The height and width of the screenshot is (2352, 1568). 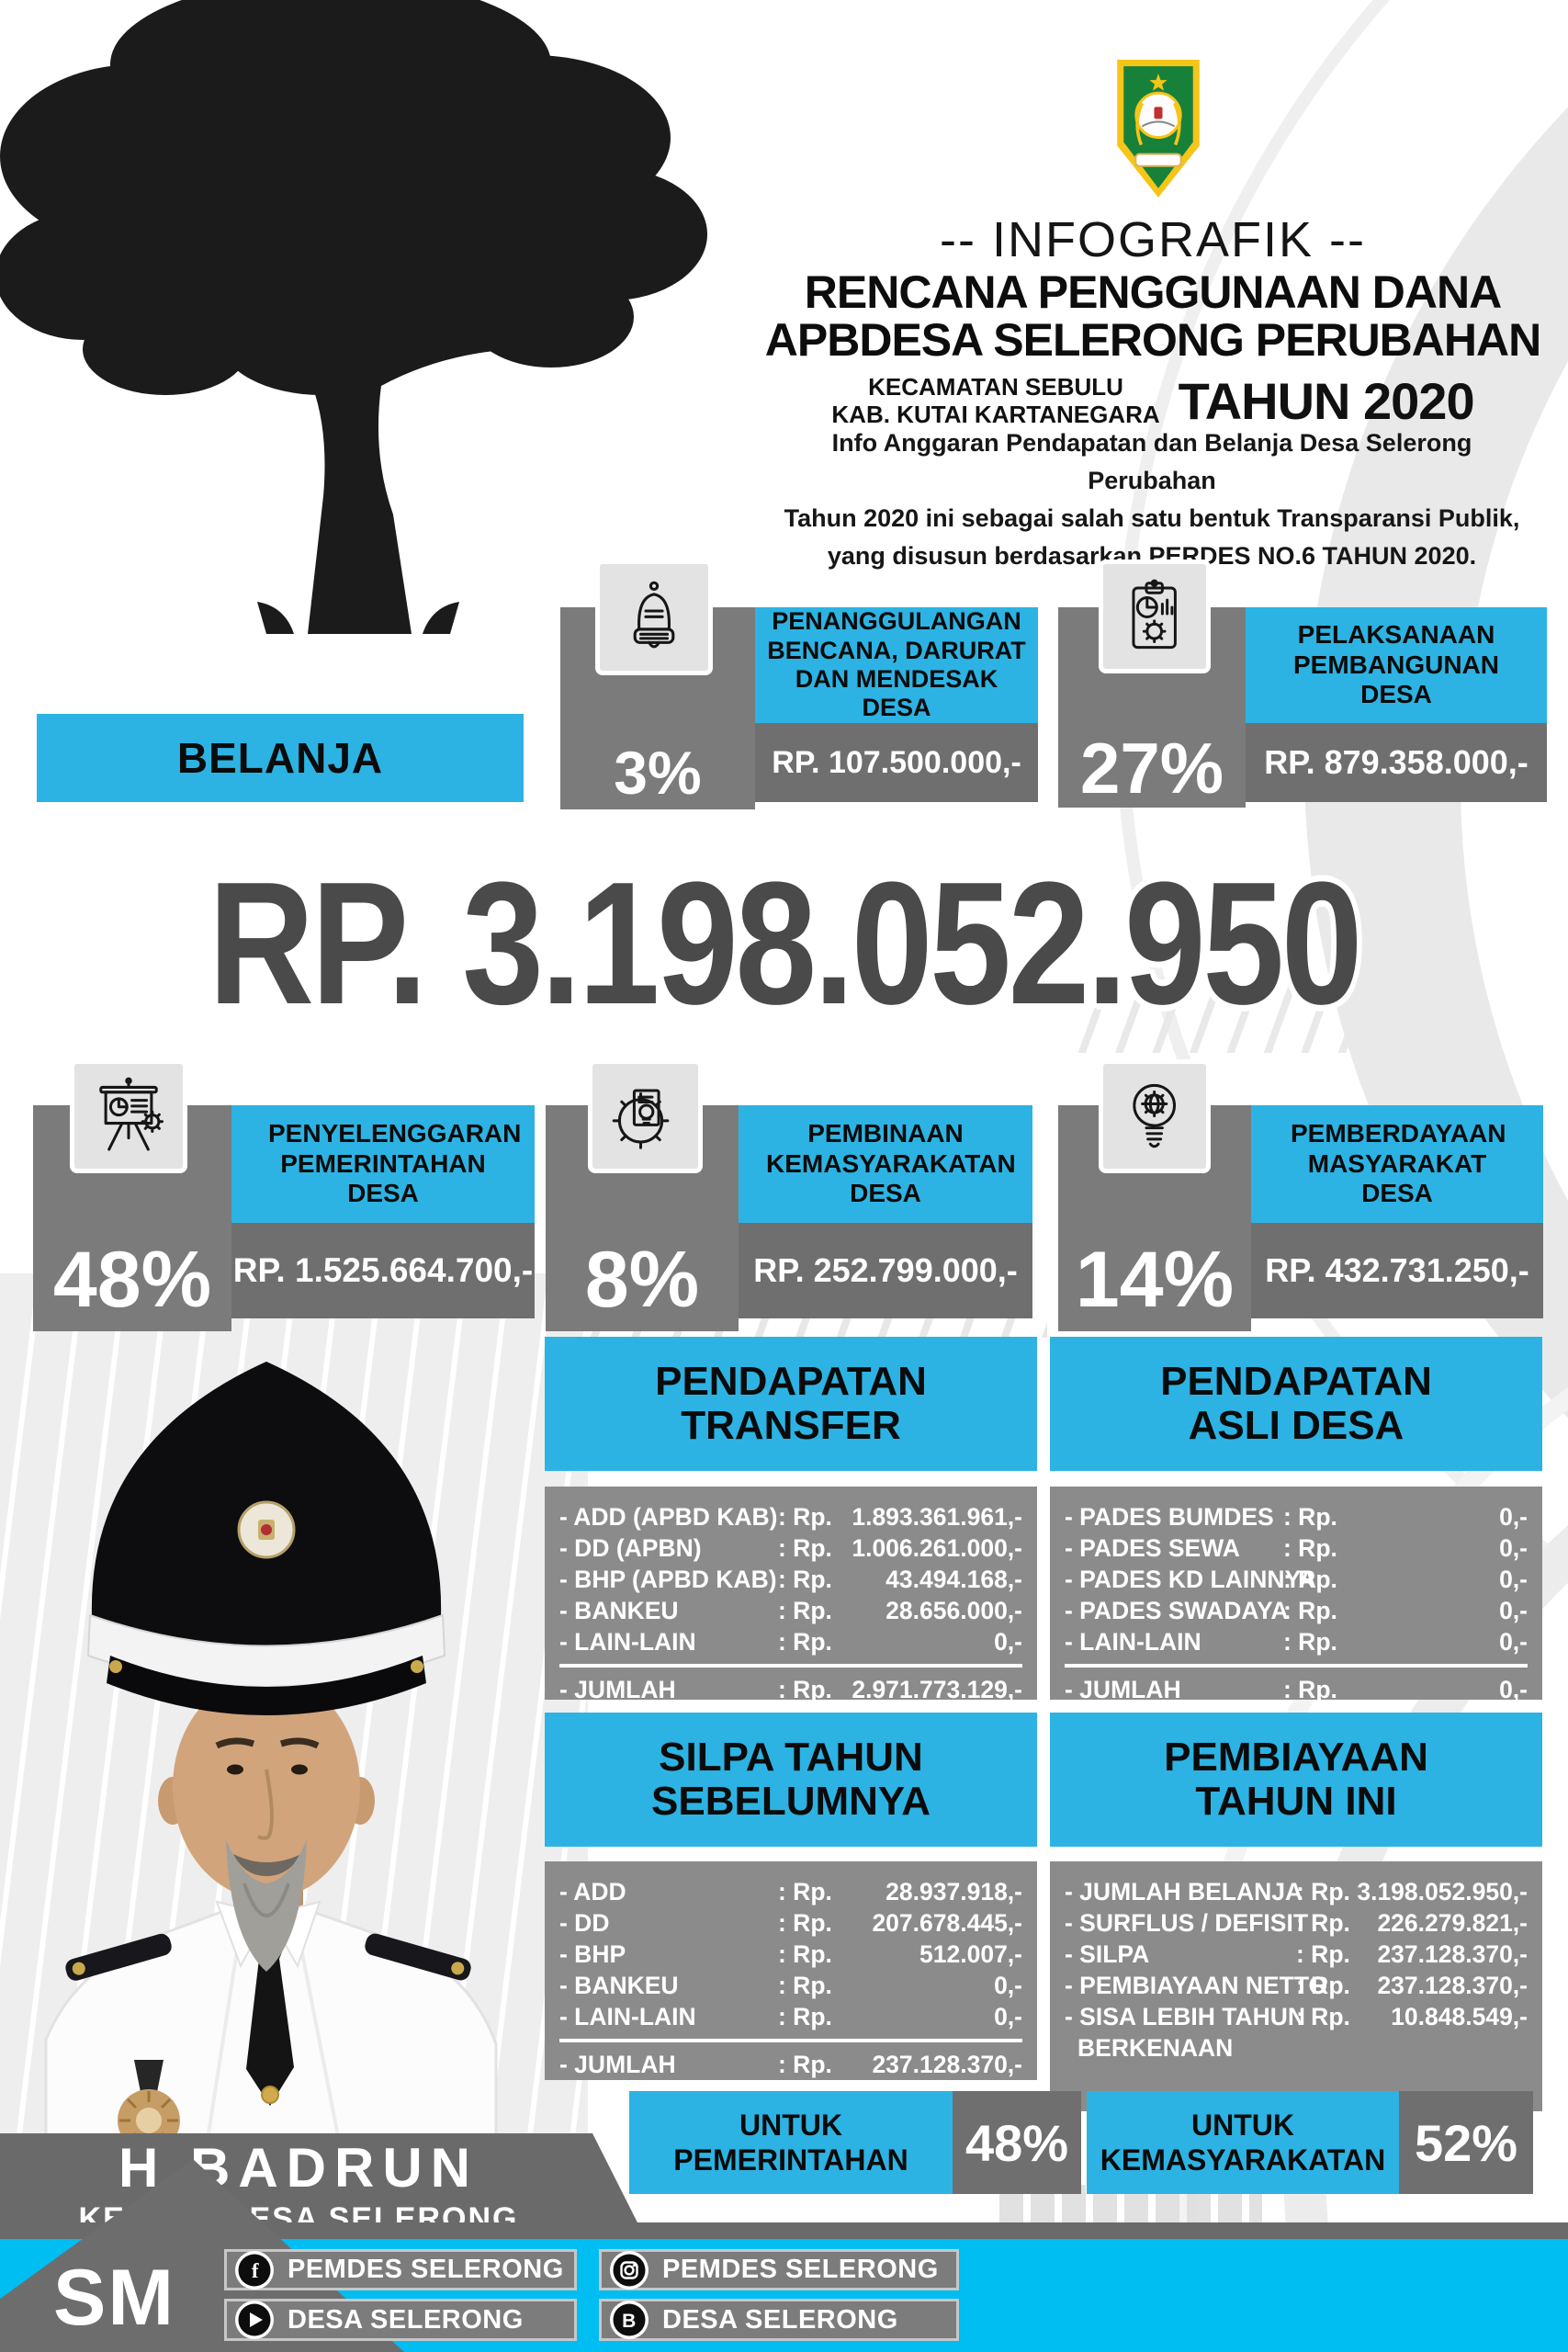 I want to click on svg-text: f, so click(x=256, y=2270).